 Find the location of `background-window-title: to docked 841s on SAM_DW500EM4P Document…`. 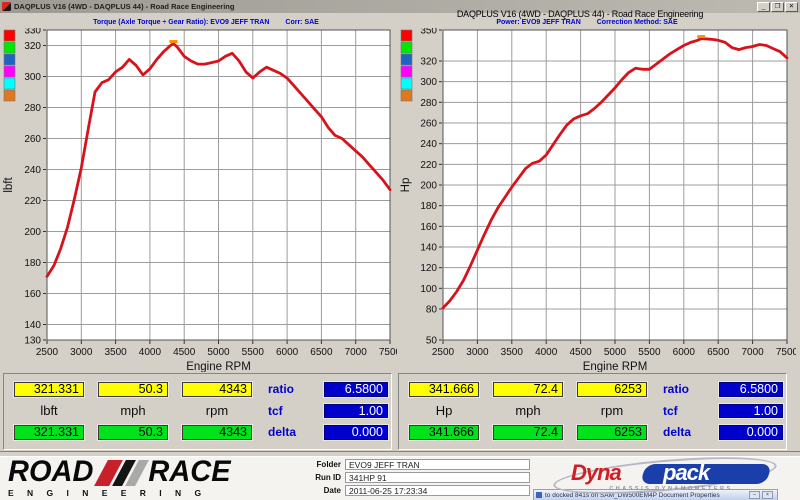

background-window-title: to docked 841s on SAM_DW500EM4P Document… is located at coordinates (632, 495).